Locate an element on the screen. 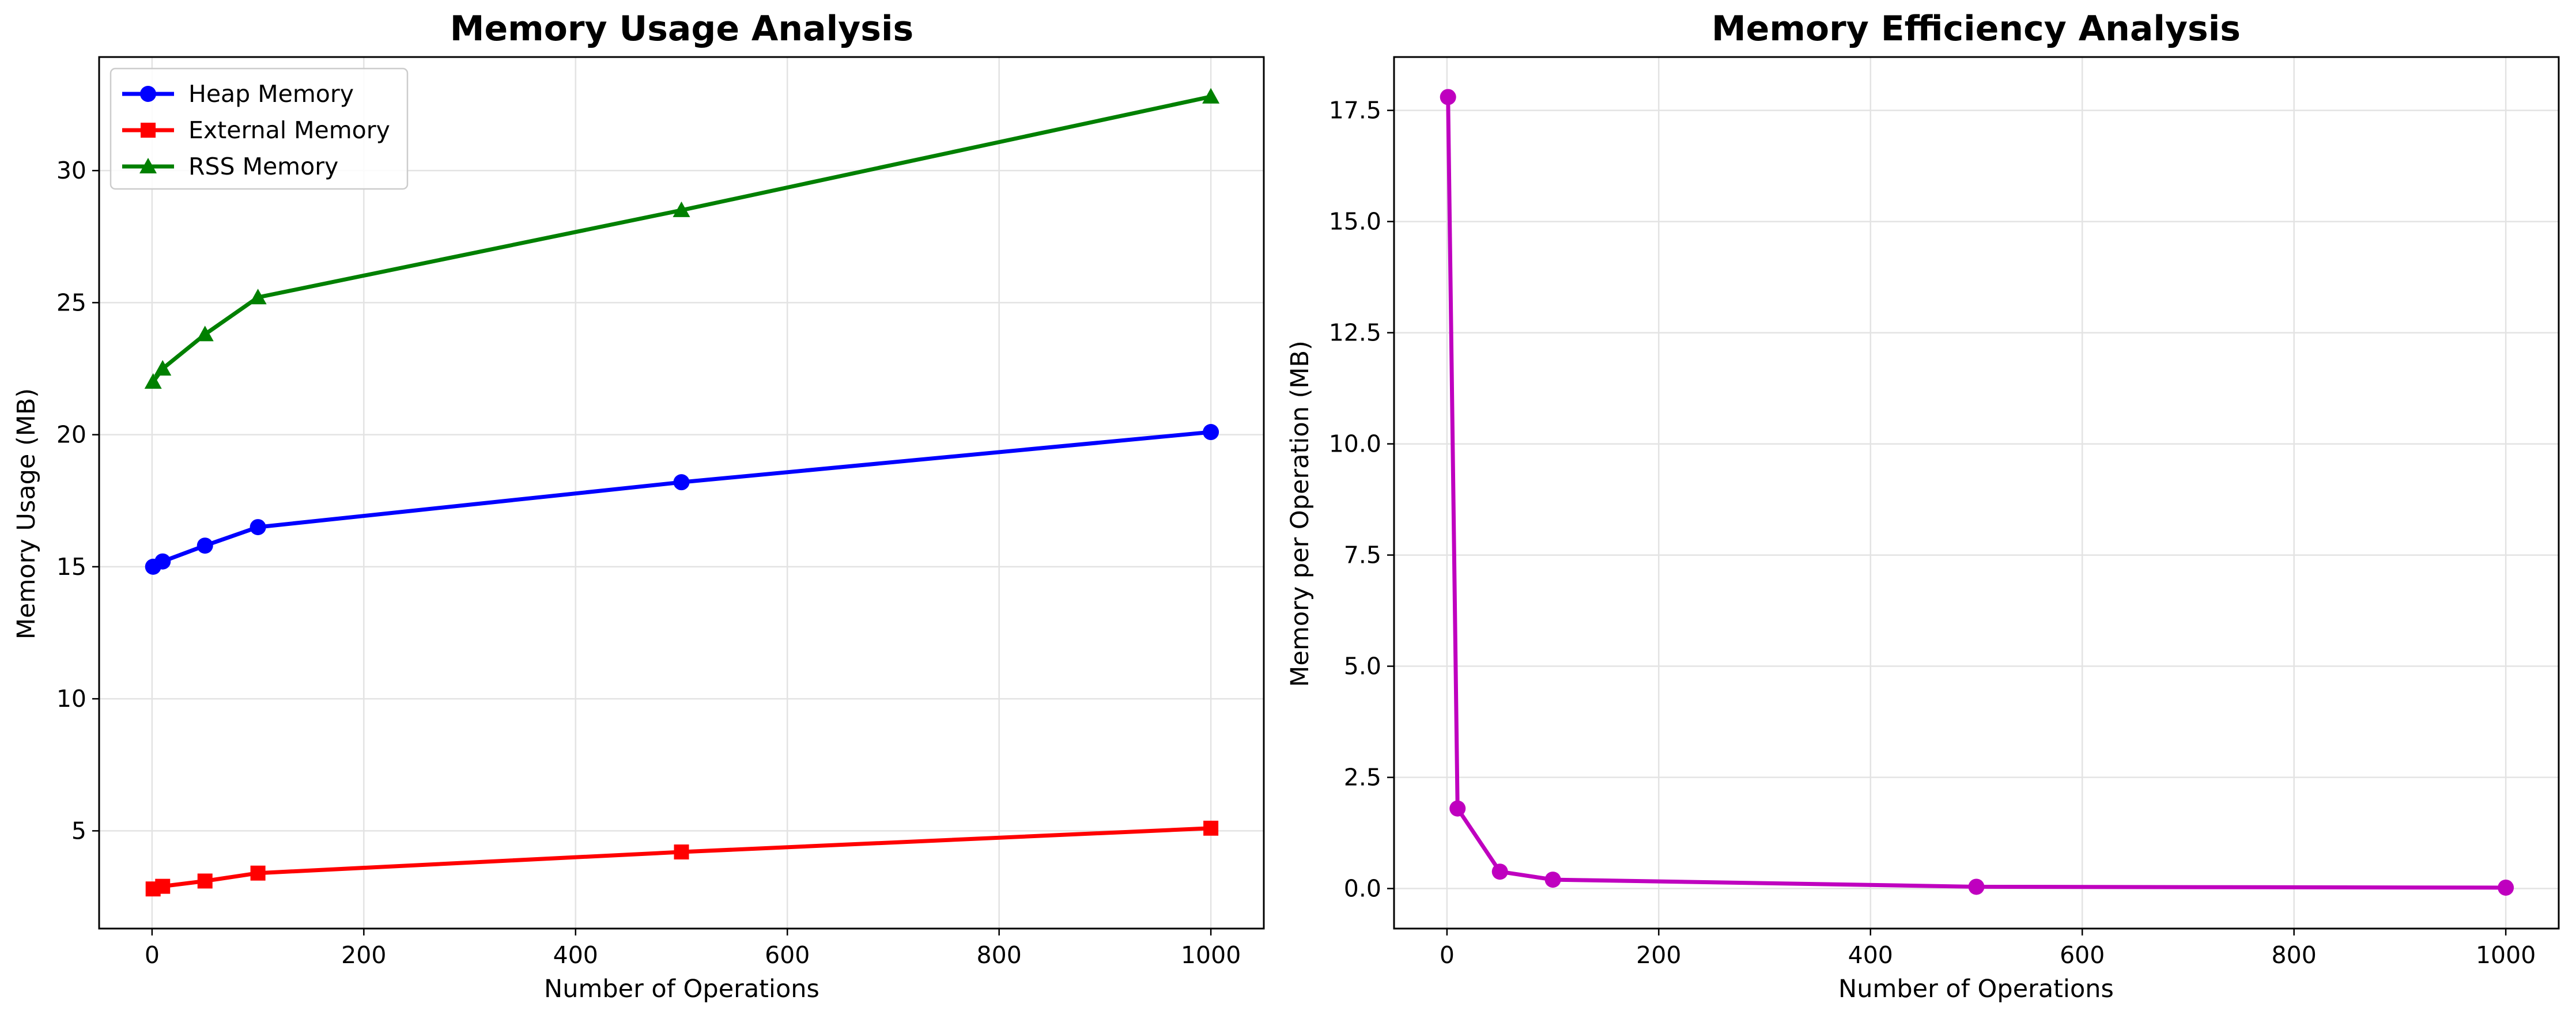 This screenshot has width=2576, height=1019. y-tick-label: 20 is located at coordinates (71, 435).